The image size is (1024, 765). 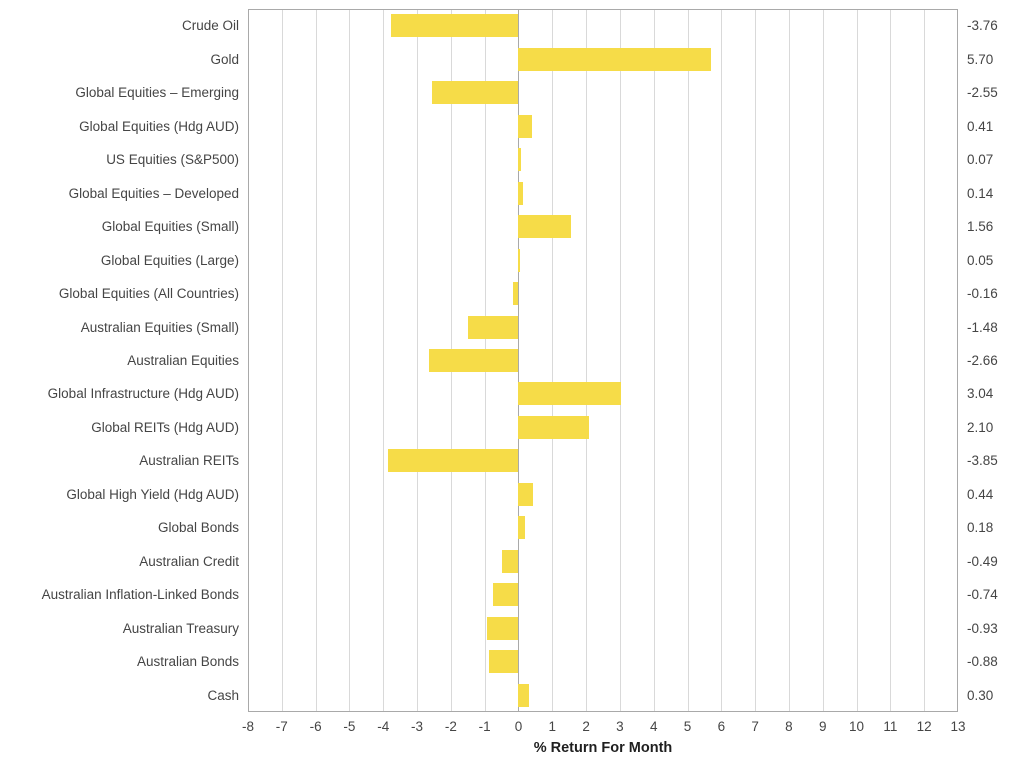 What do you see at coordinates (148, 294) in the screenshot?
I see `category-label: Global Equities (All Countries)` at bounding box center [148, 294].